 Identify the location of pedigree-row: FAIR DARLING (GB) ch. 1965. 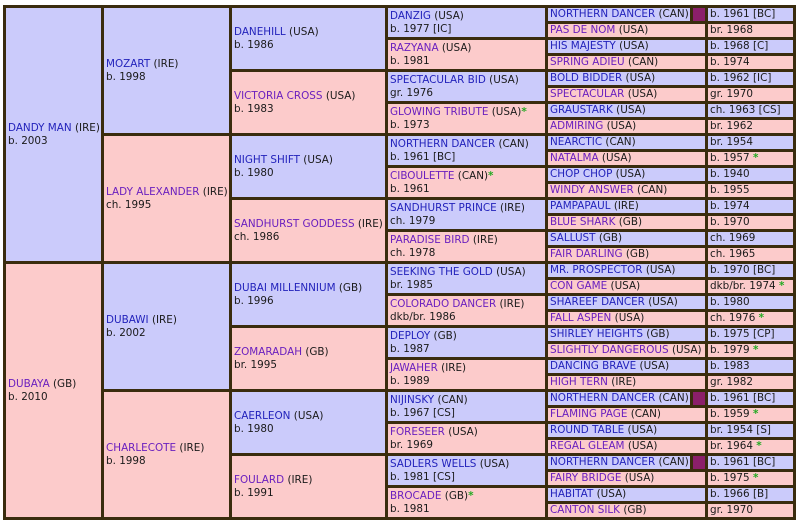
(400, 254).